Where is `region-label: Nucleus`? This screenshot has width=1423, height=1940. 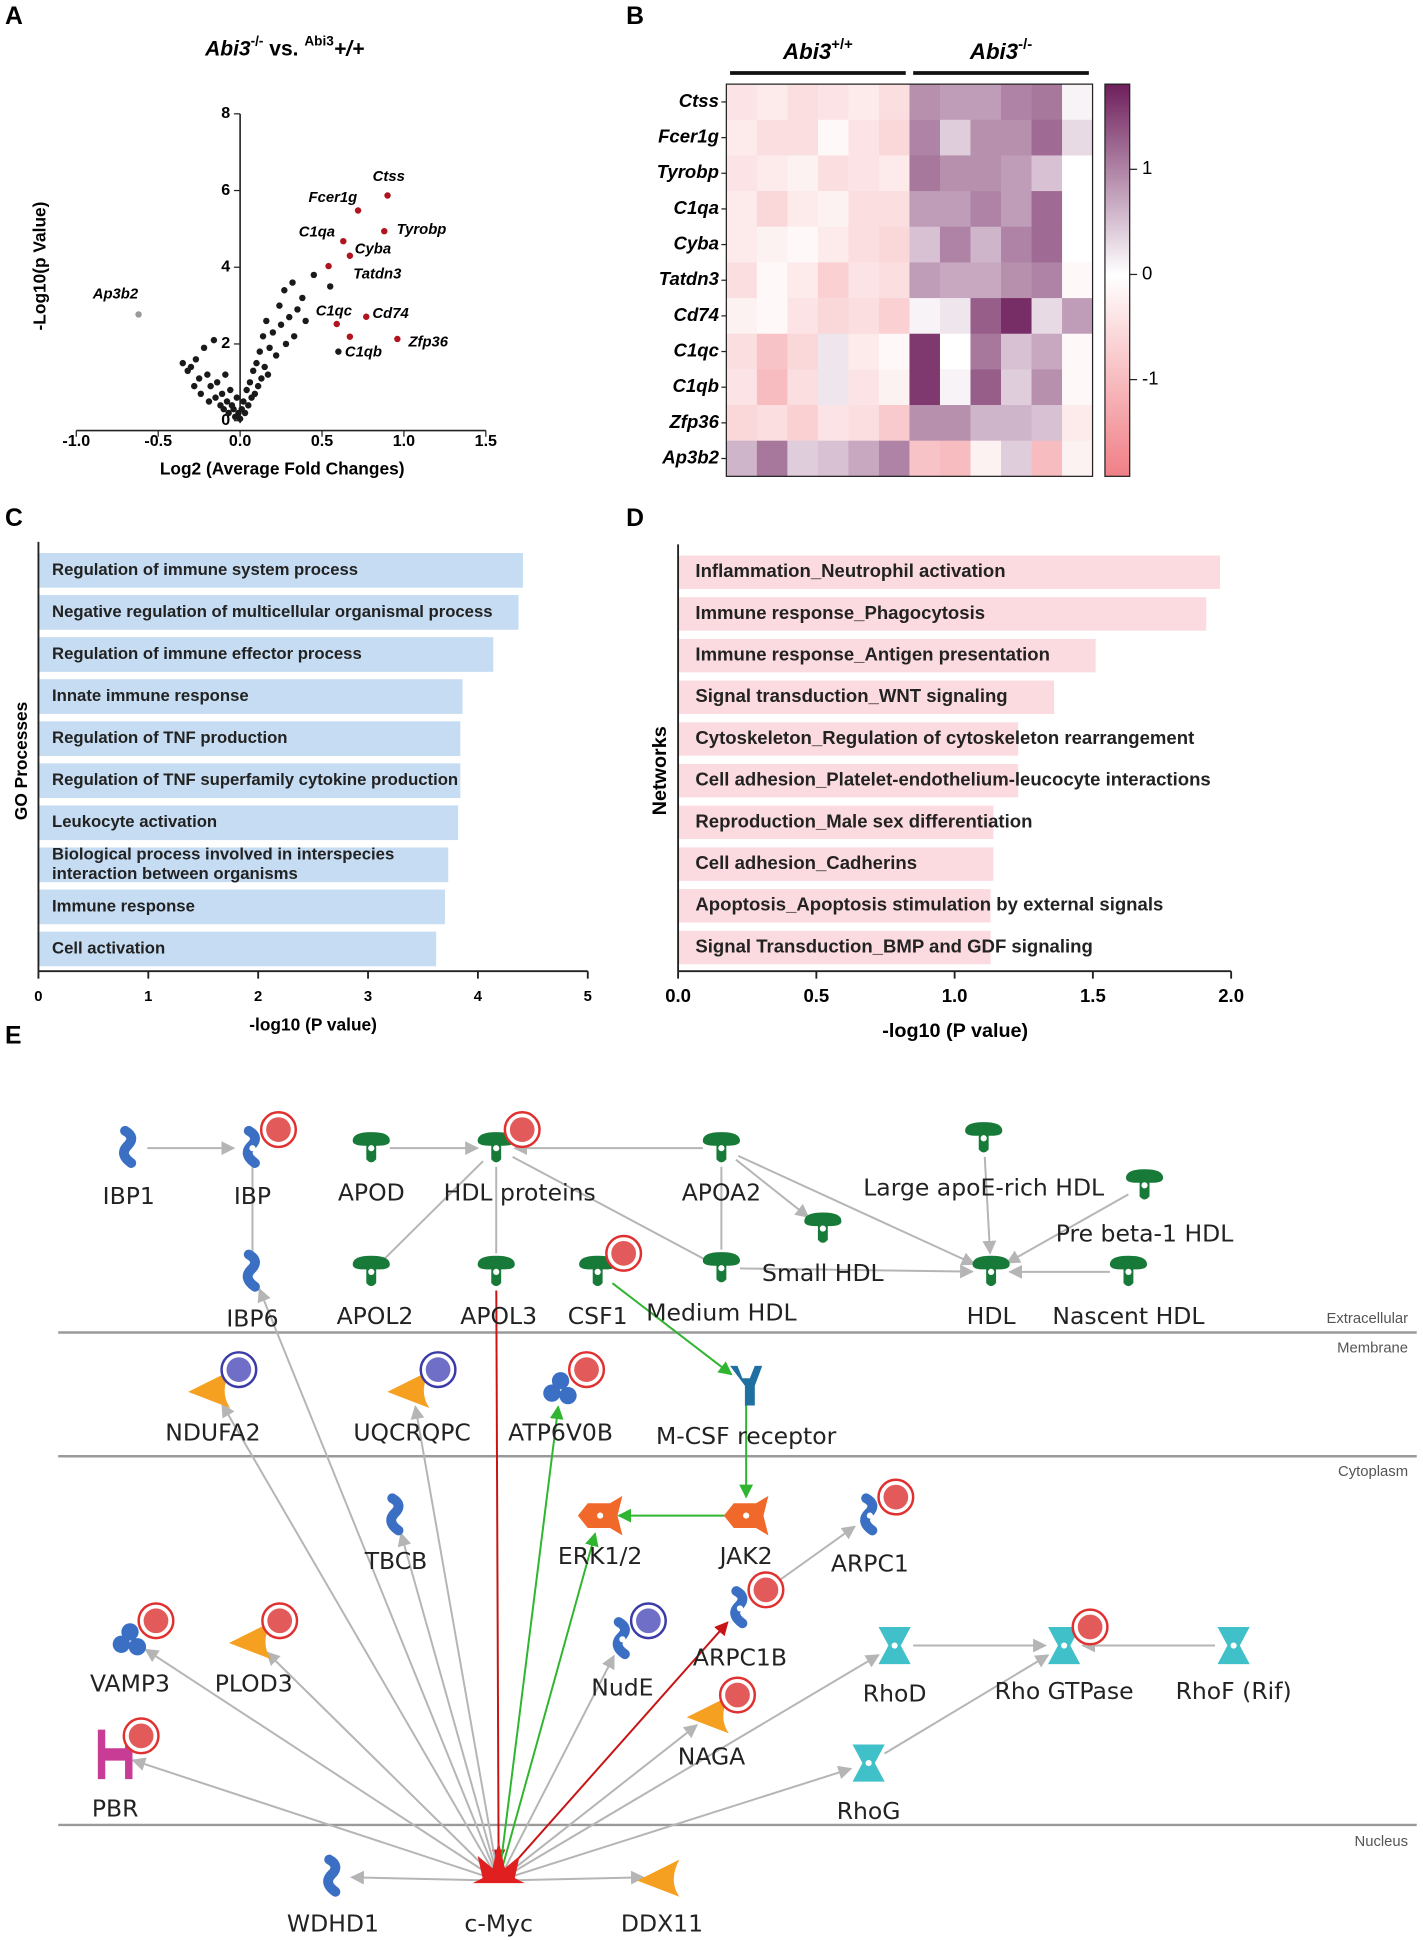
region-label: Nucleus is located at coordinates (1381, 1842).